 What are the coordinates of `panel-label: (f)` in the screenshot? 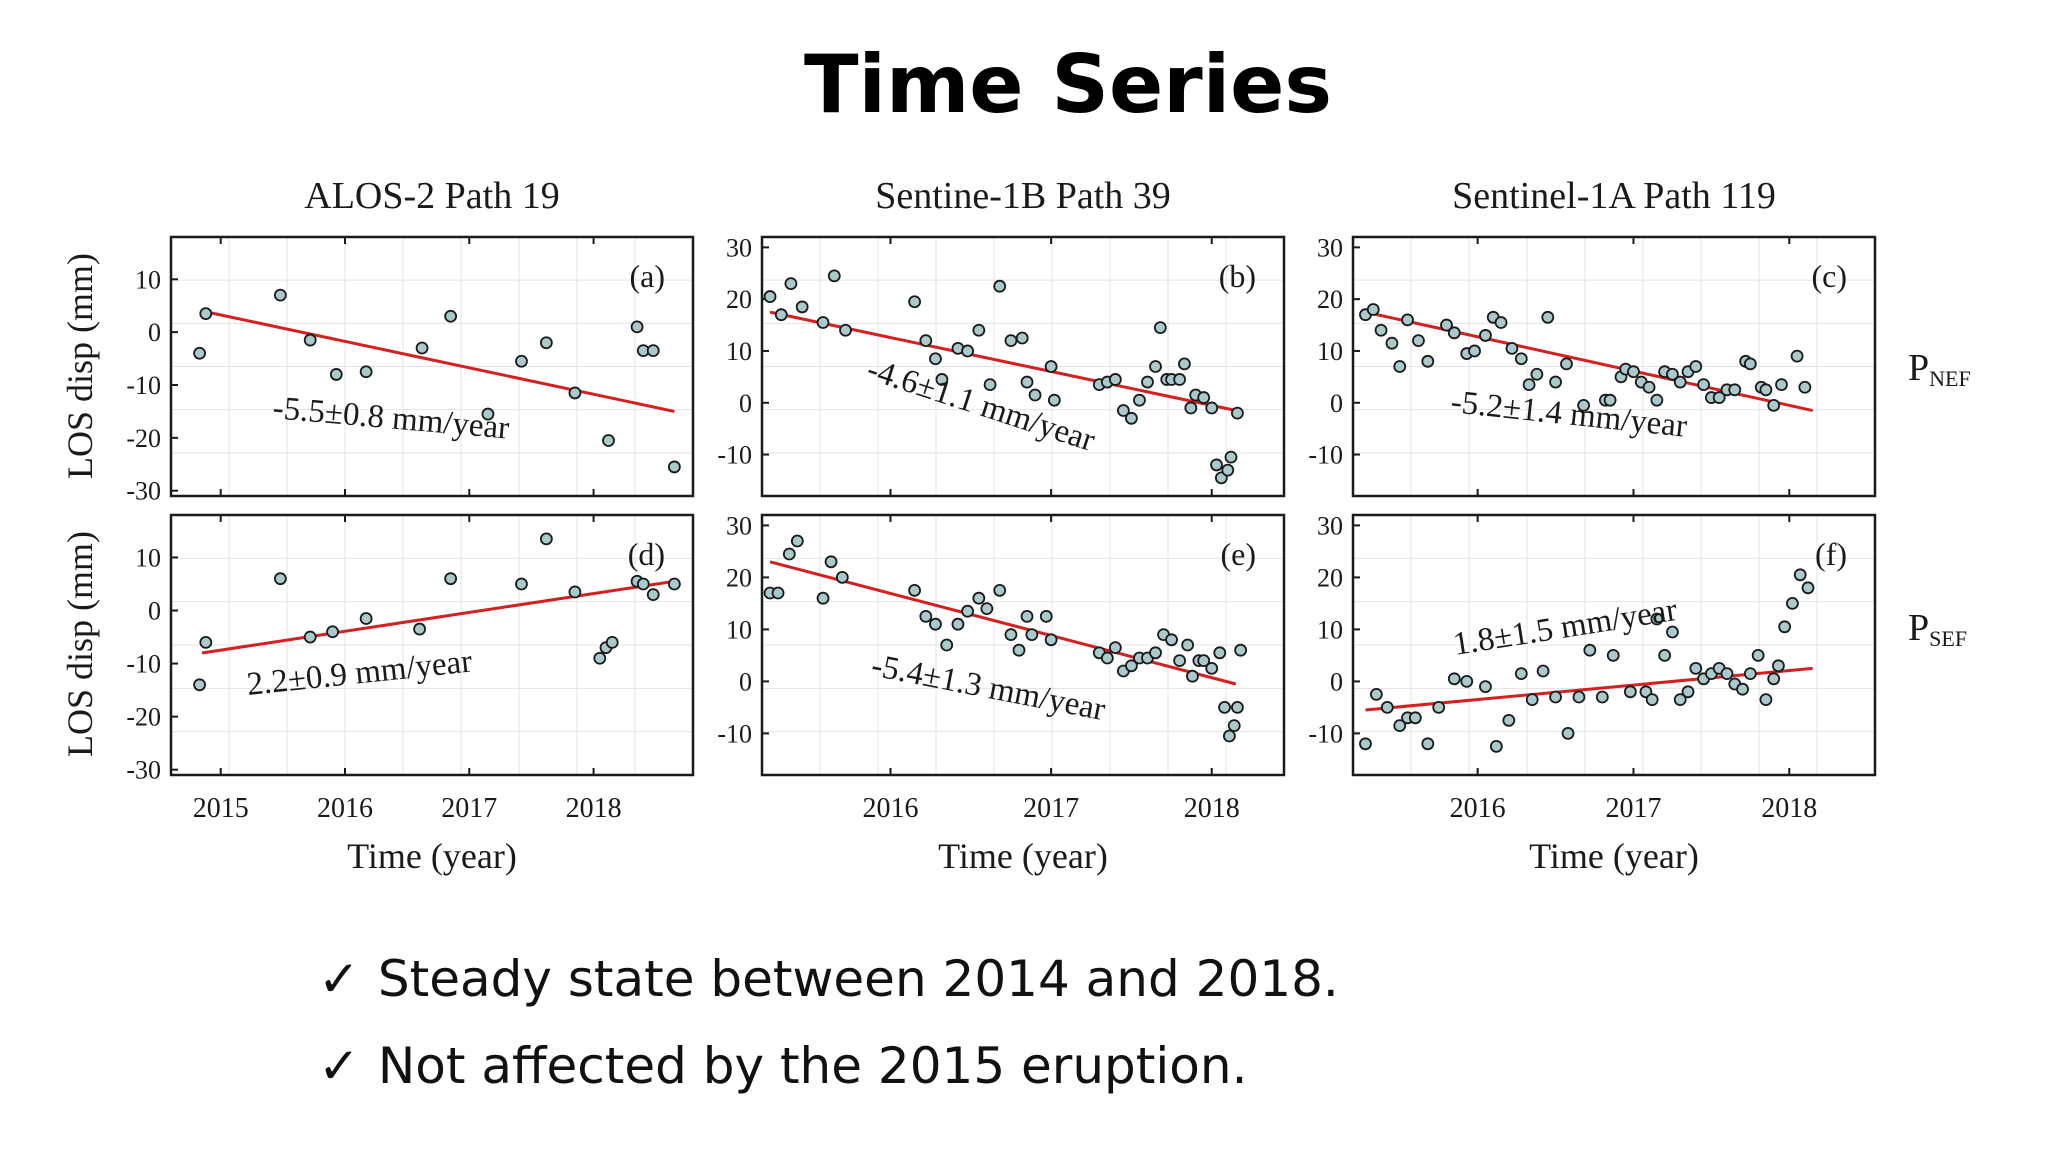 It's located at (1831, 554).